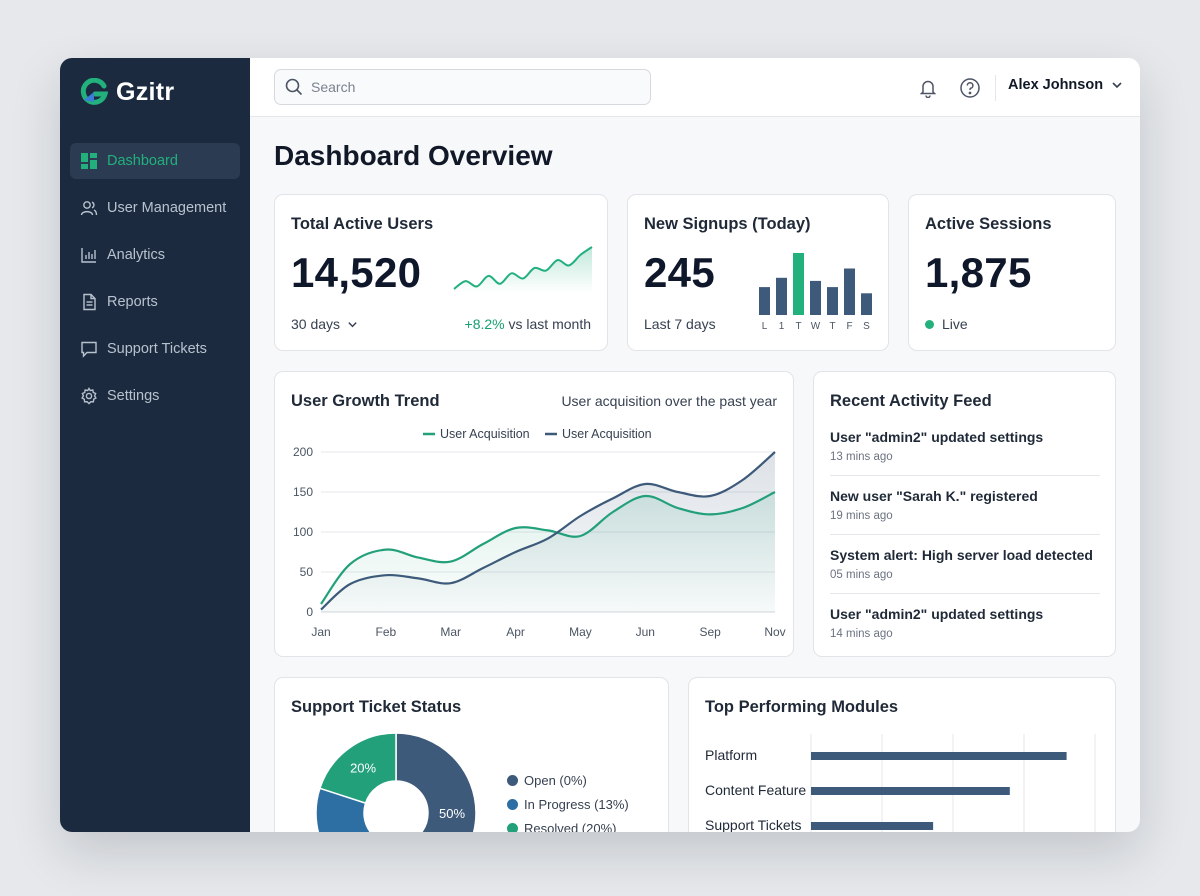 This screenshot has height=896, width=1200. What do you see at coordinates (515, 632) in the screenshot?
I see `x-tick-label: Apr` at bounding box center [515, 632].